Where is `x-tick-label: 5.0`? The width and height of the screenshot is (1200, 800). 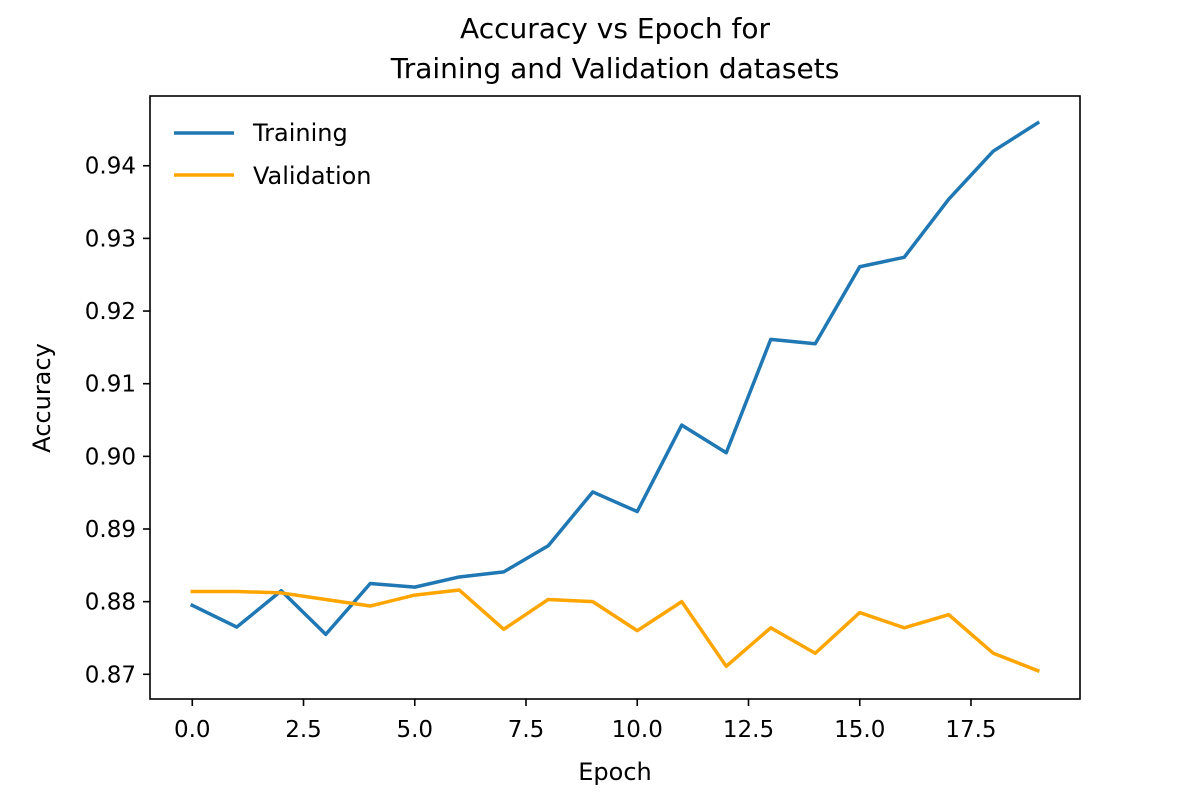
x-tick-label: 5.0 is located at coordinates (414, 730).